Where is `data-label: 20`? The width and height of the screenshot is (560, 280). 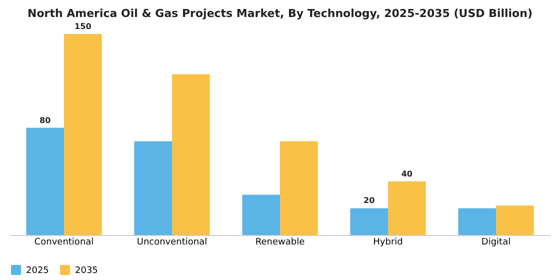 data-label: 20 is located at coordinates (370, 201).